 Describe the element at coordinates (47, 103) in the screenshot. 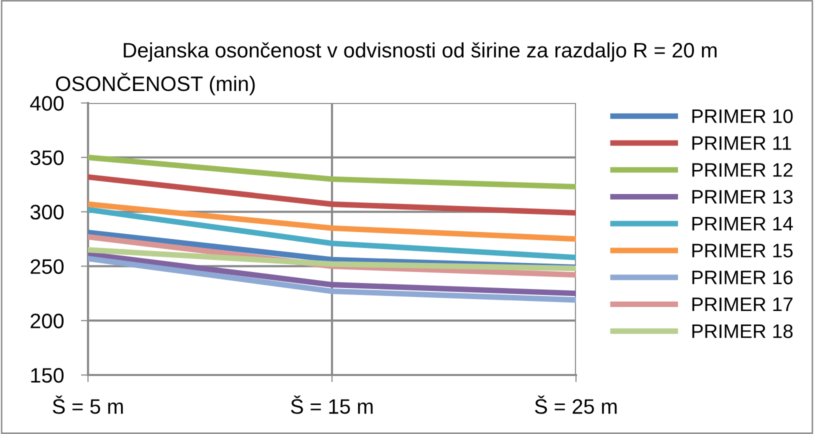

I see `y-tick-label: 400` at that location.